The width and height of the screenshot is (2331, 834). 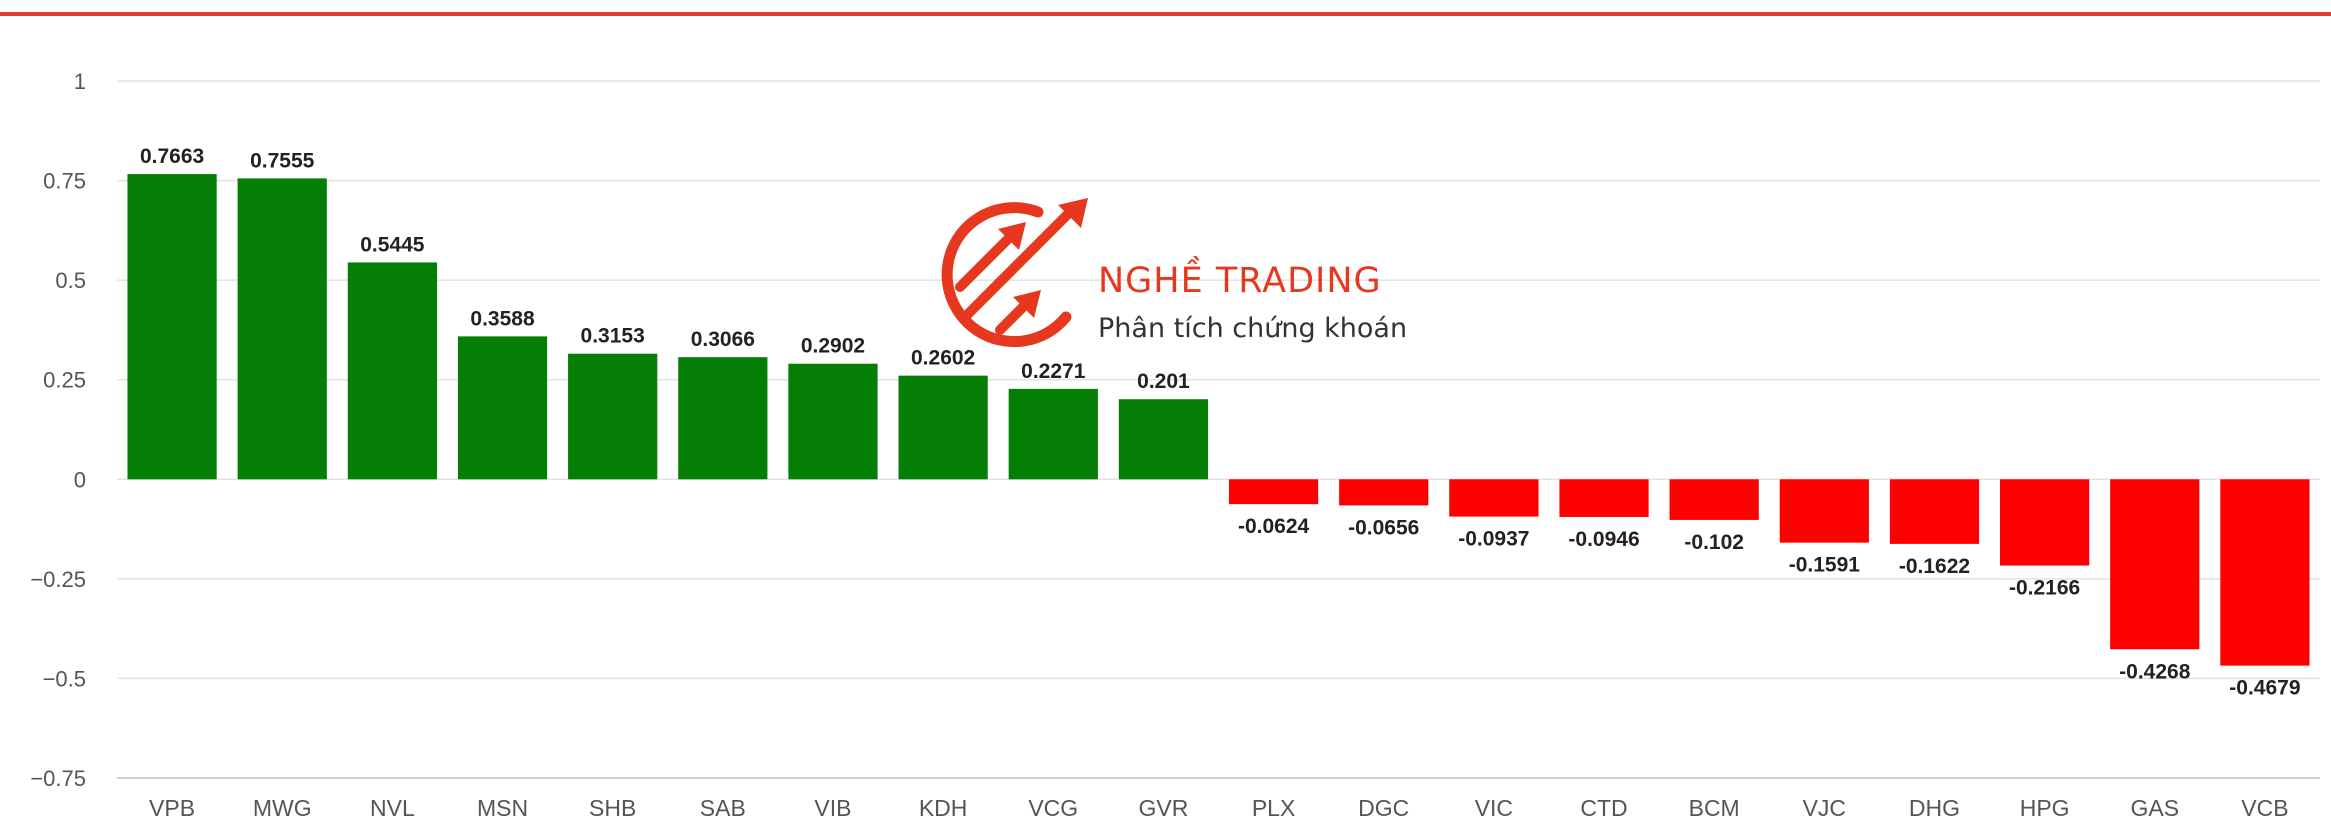 I want to click on y-tick-label: 1, so click(x=80, y=81).